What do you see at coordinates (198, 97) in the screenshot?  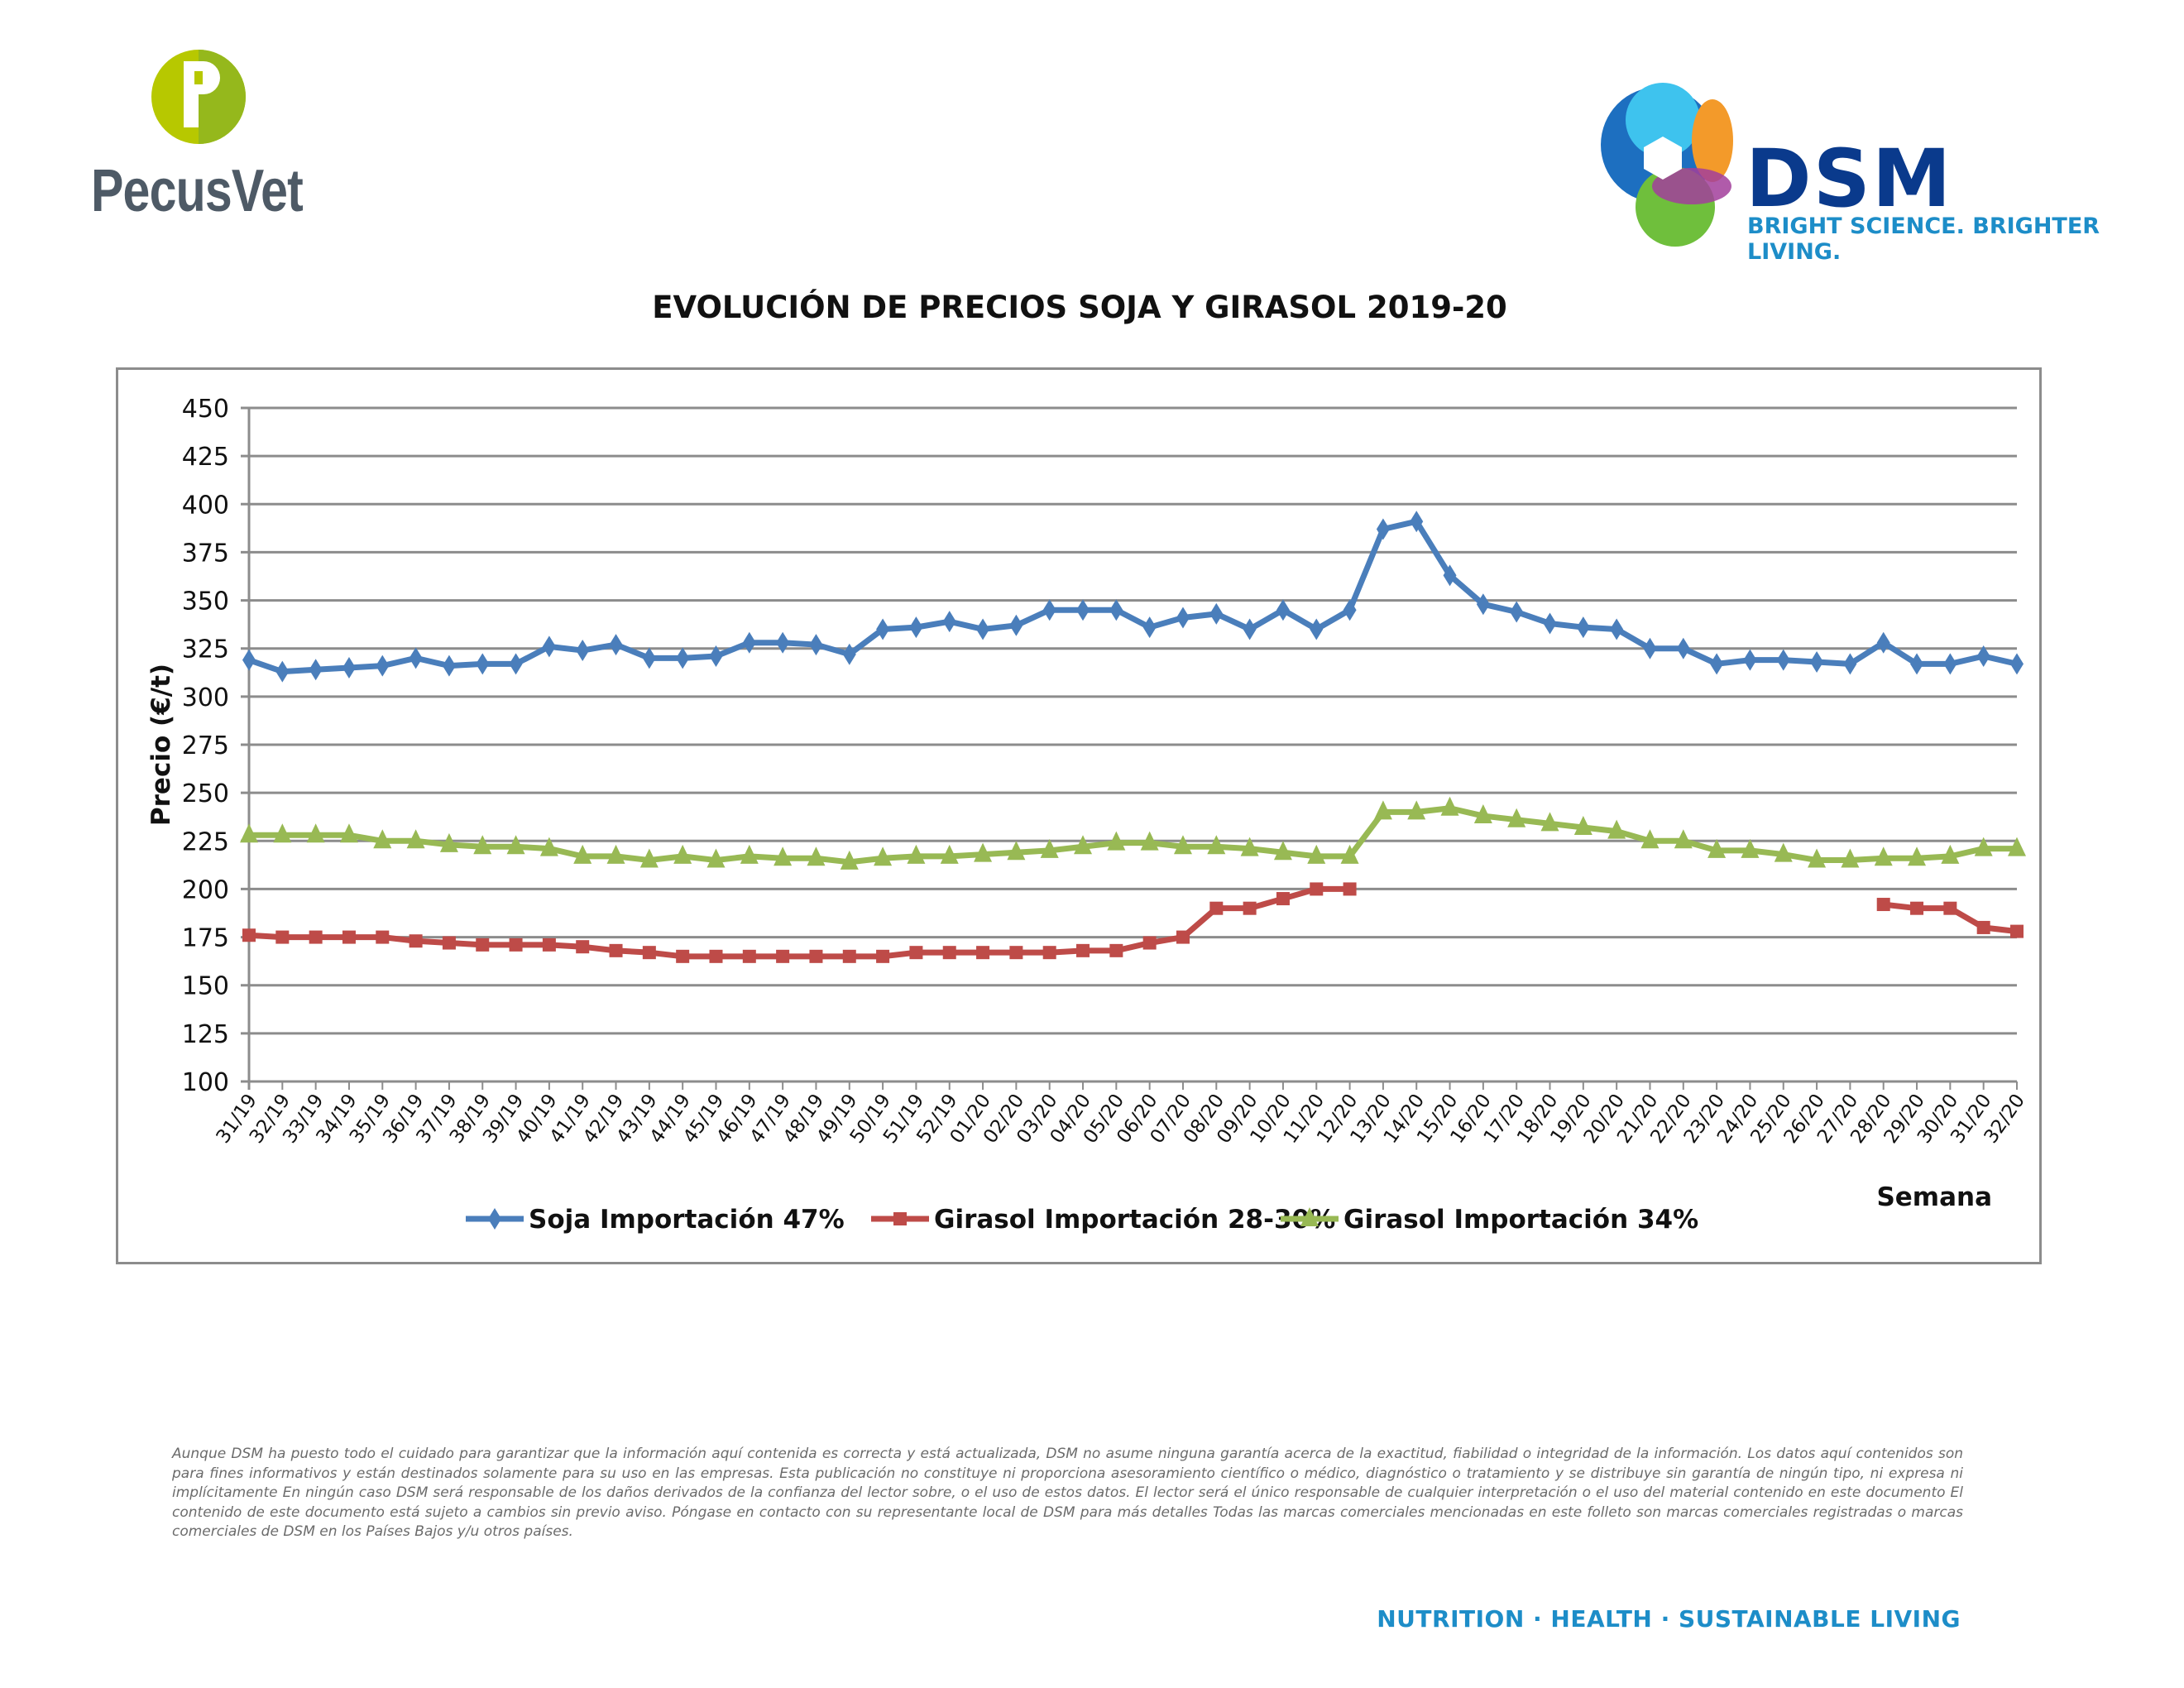 I see `pecusvet-logo` at bounding box center [198, 97].